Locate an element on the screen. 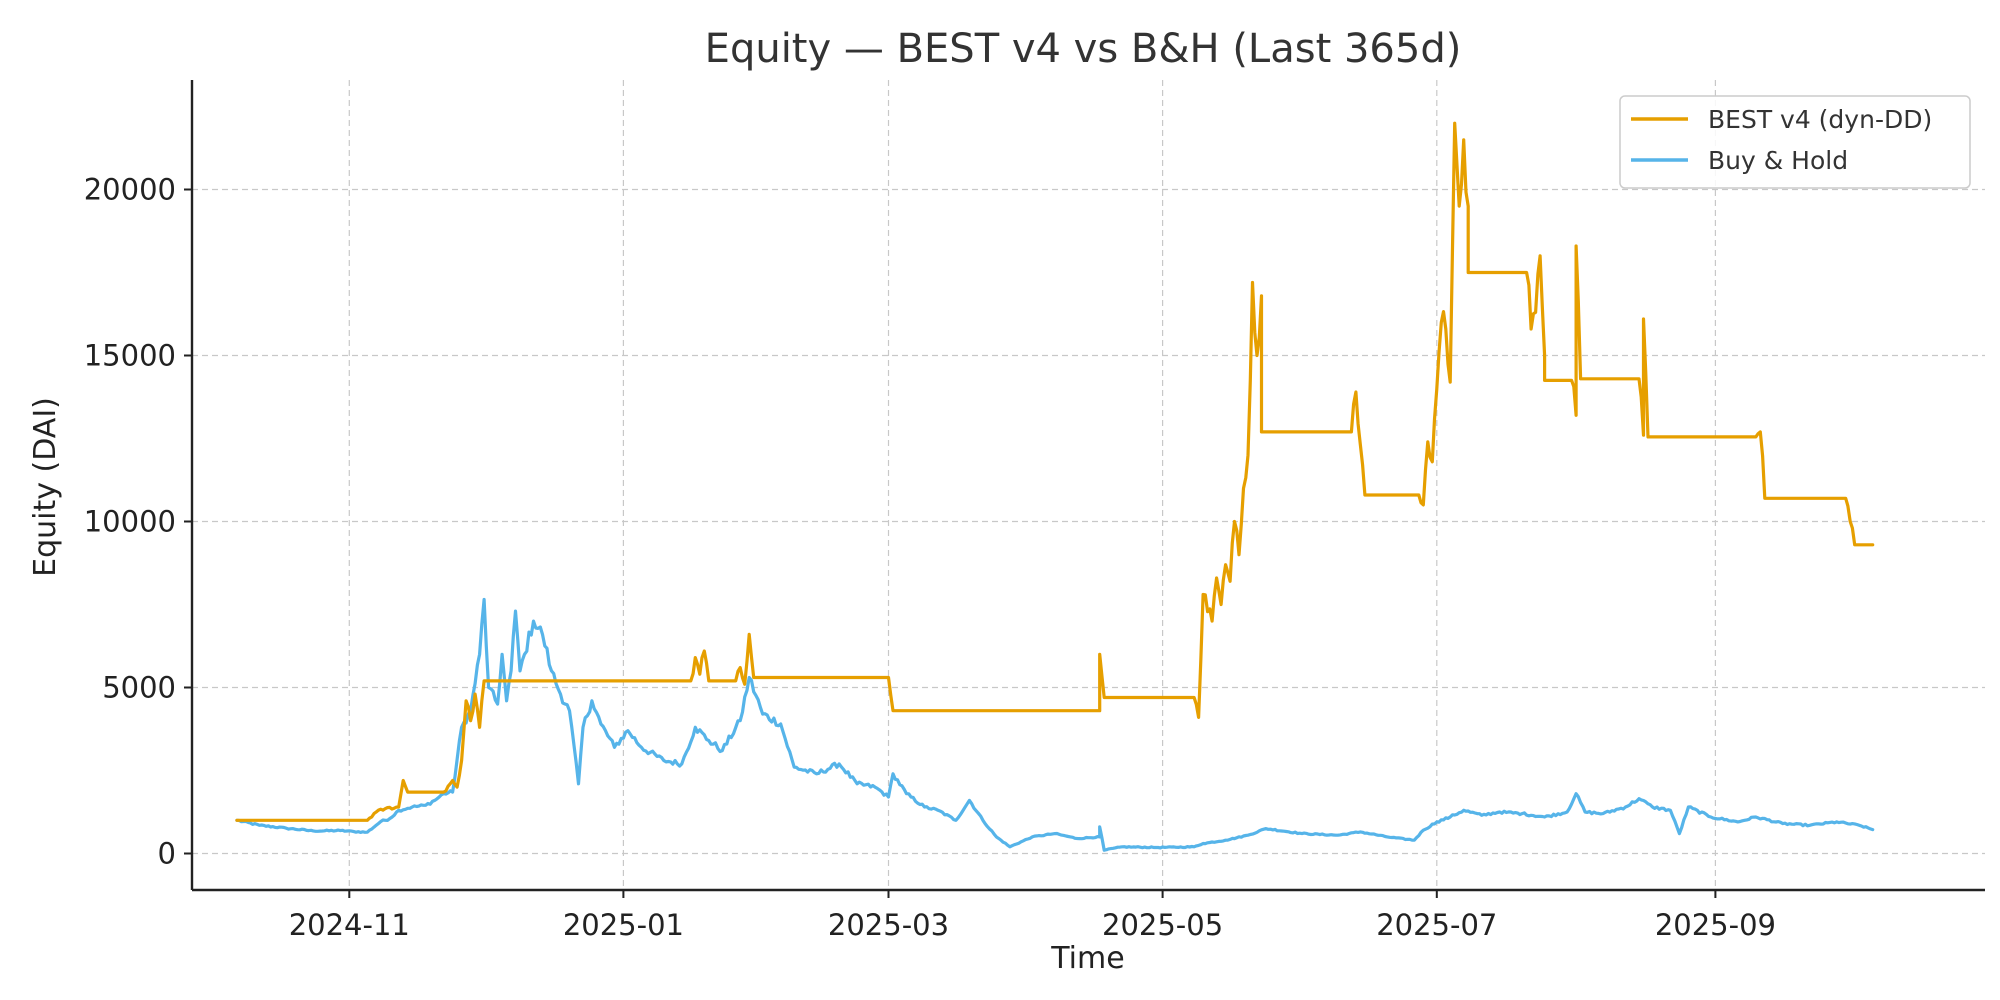 The width and height of the screenshot is (2000, 1000). x-tick-label: 2024-11 is located at coordinates (349, 925).